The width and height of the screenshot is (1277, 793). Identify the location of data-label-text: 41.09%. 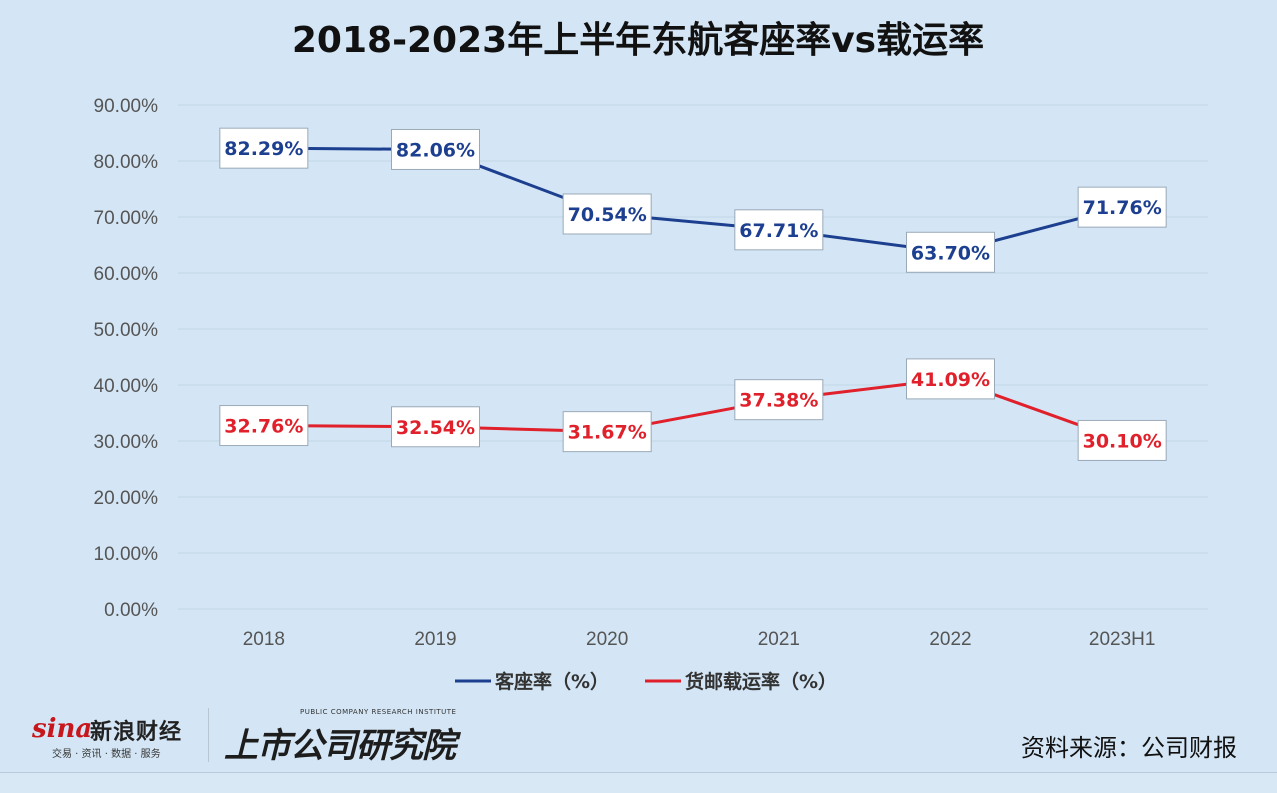
(950, 380).